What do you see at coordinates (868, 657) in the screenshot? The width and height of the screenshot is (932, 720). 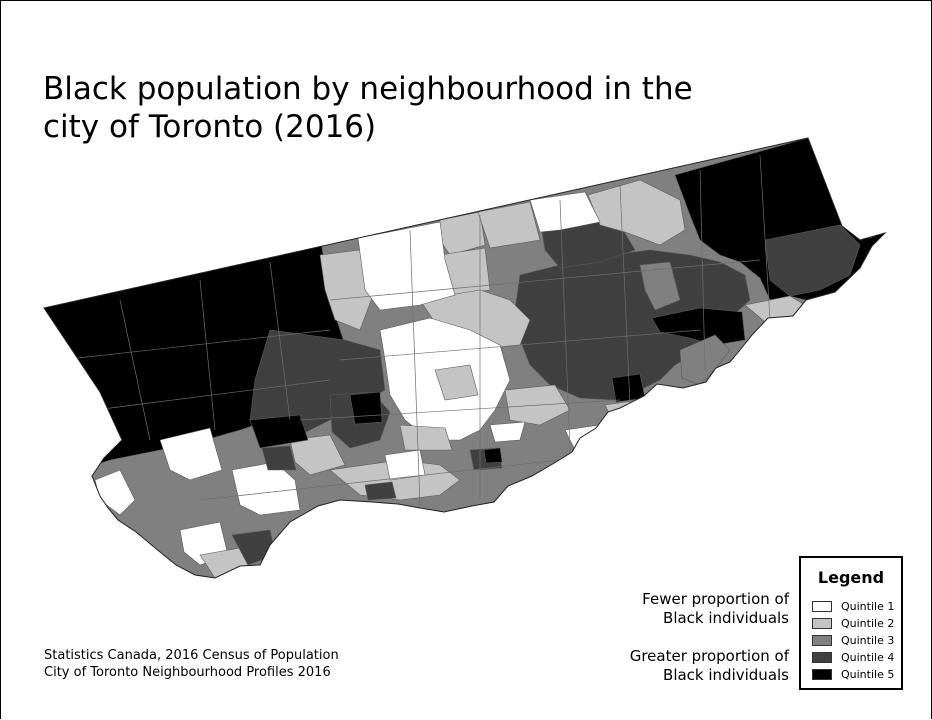 I see `legend-label: Quintile 4` at bounding box center [868, 657].